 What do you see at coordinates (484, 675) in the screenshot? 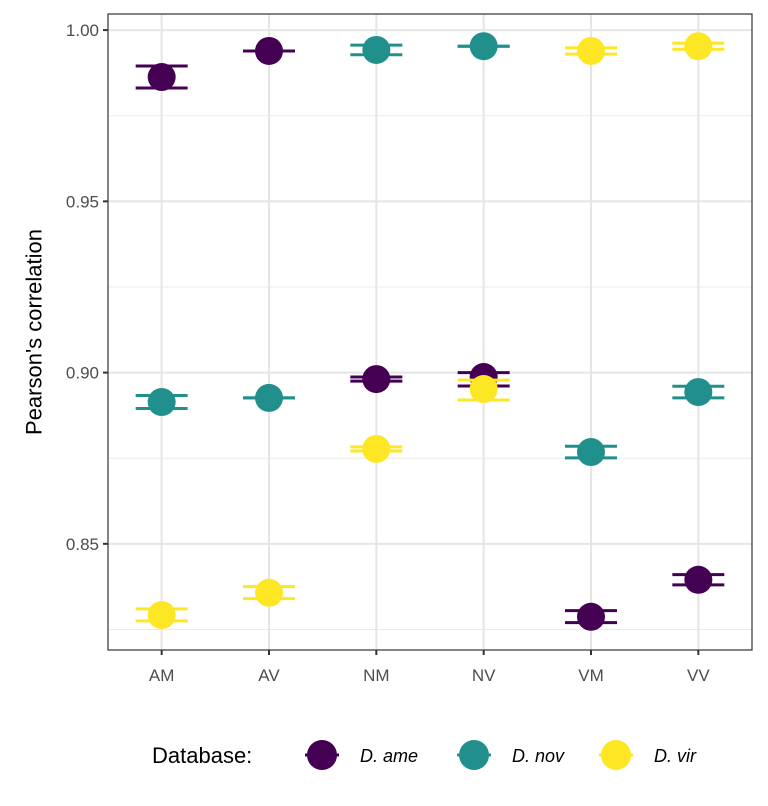
I see `x-tick-label: NV` at bounding box center [484, 675].